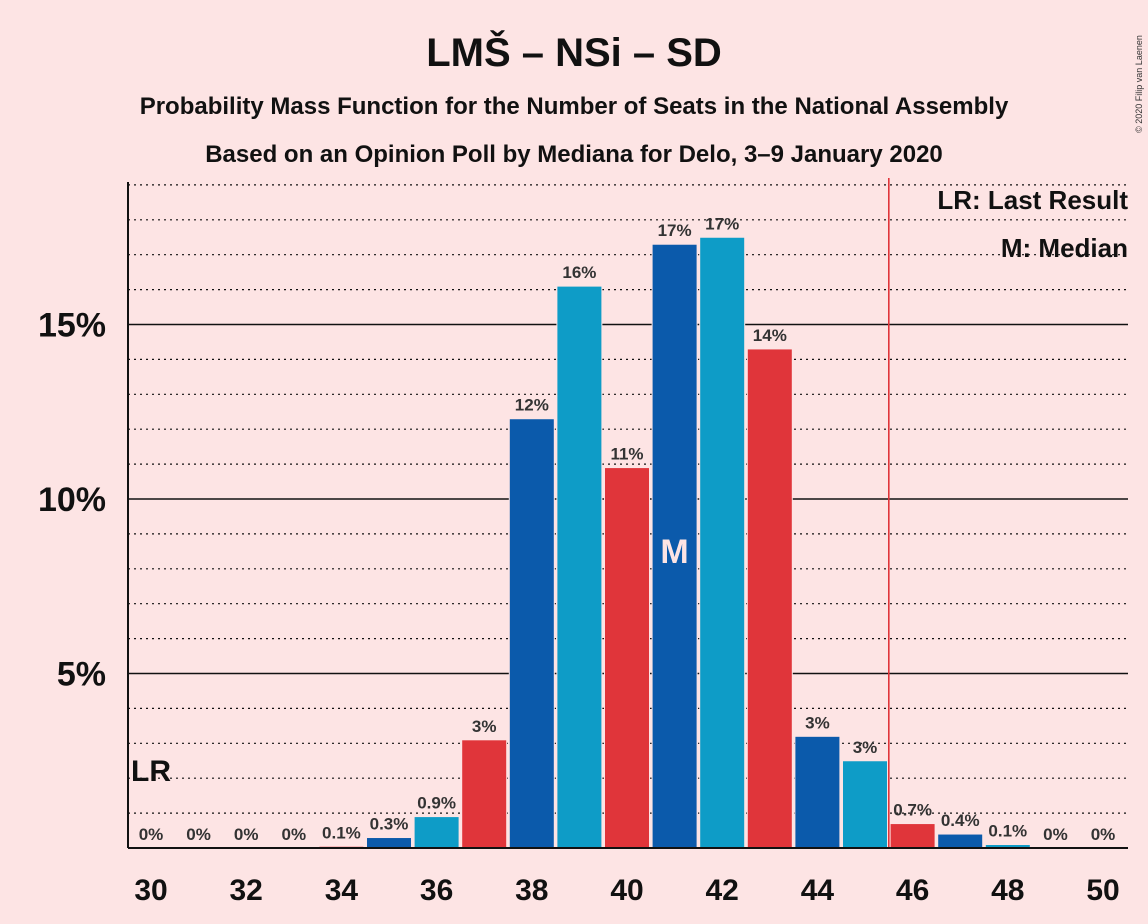  Describe the element at coordinates (722, 890) in the screenshot. I see `x-tick-label: 42` at that location.